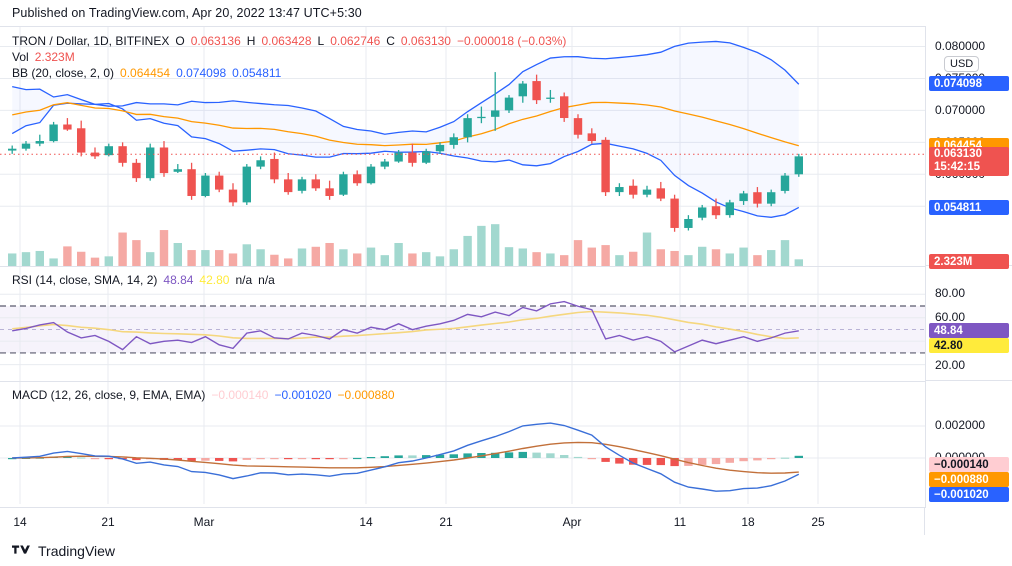 Image resolution: width=1012 pixels, height=566 pixels. Describe the element at coordinates (511, 41) in the screenshot. I see `change-value: −0.000018 (−0.03%)` at that location.